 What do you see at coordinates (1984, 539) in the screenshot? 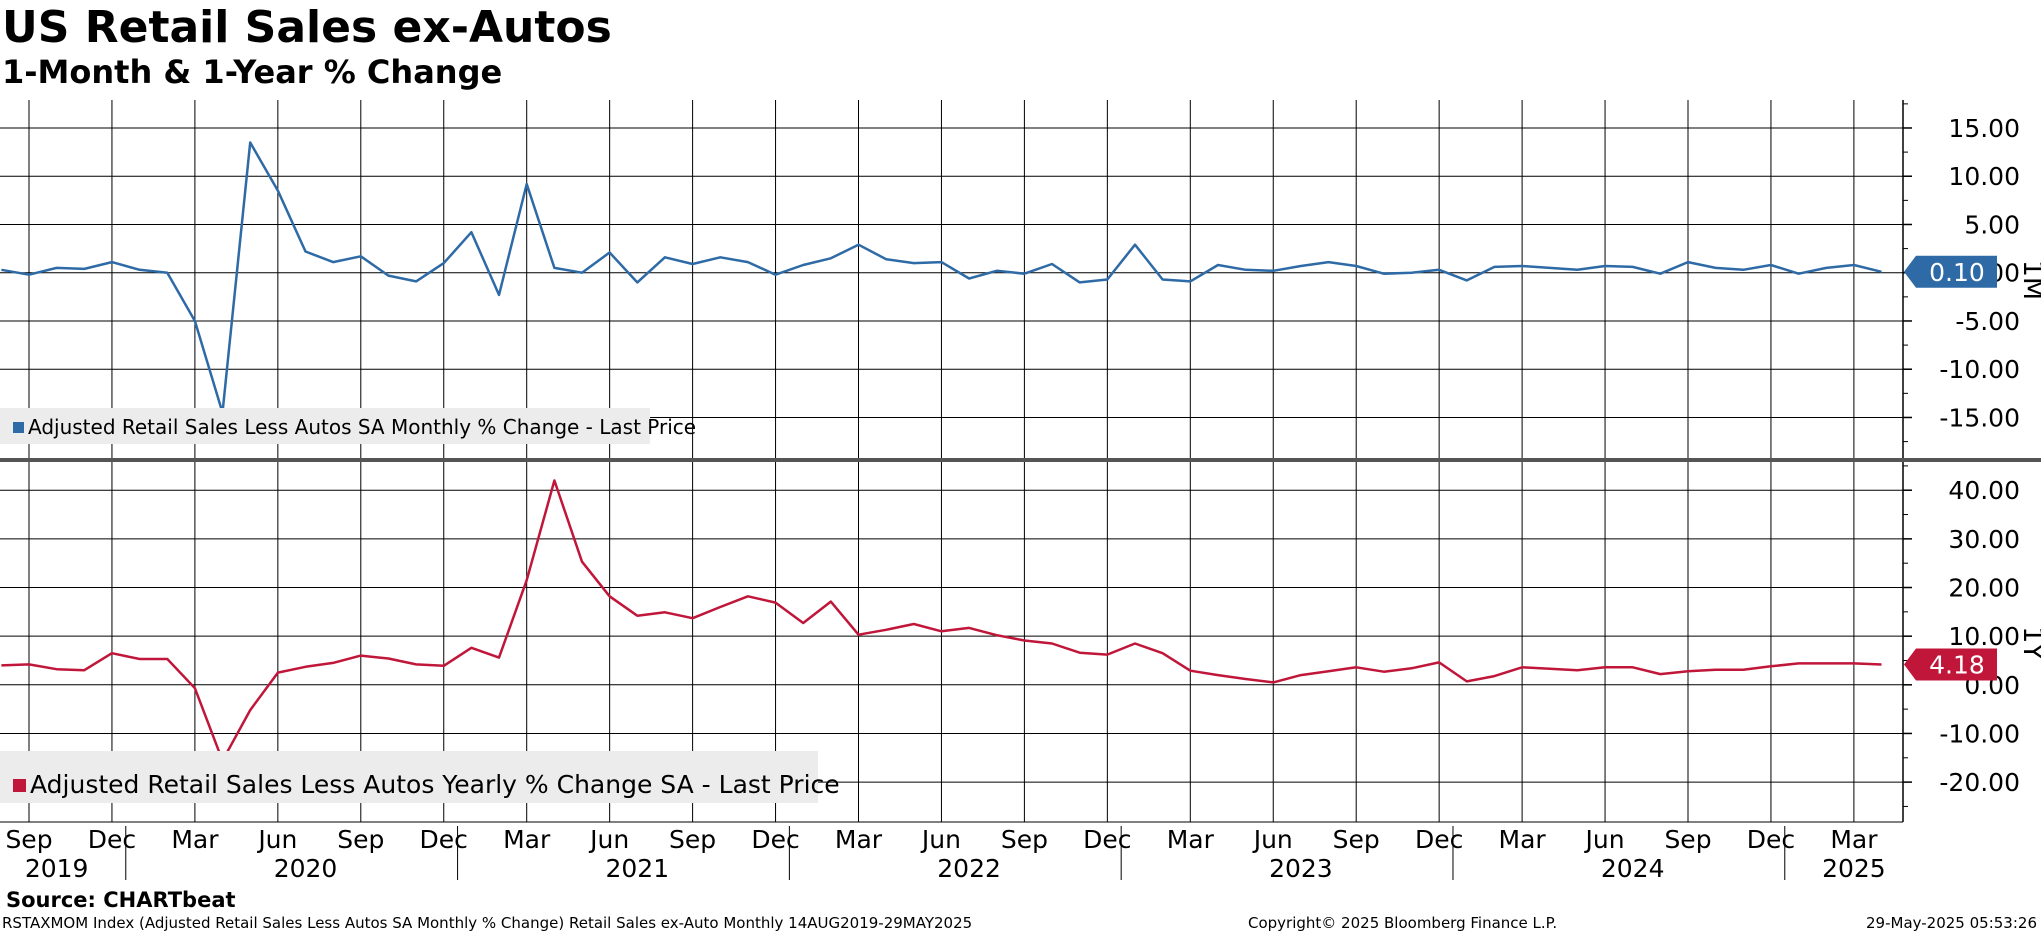
I see `y-tick-label: 30.00` at bounding box center [1984, 539].